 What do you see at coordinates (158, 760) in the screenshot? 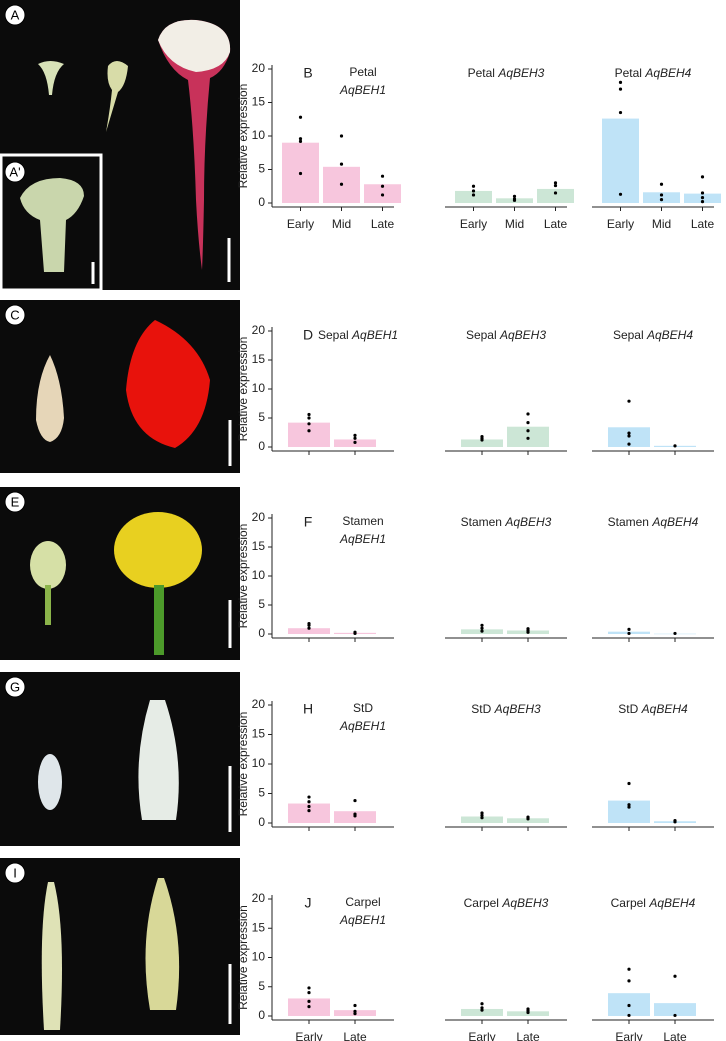
I see `std` at bounding box center [158, 760].